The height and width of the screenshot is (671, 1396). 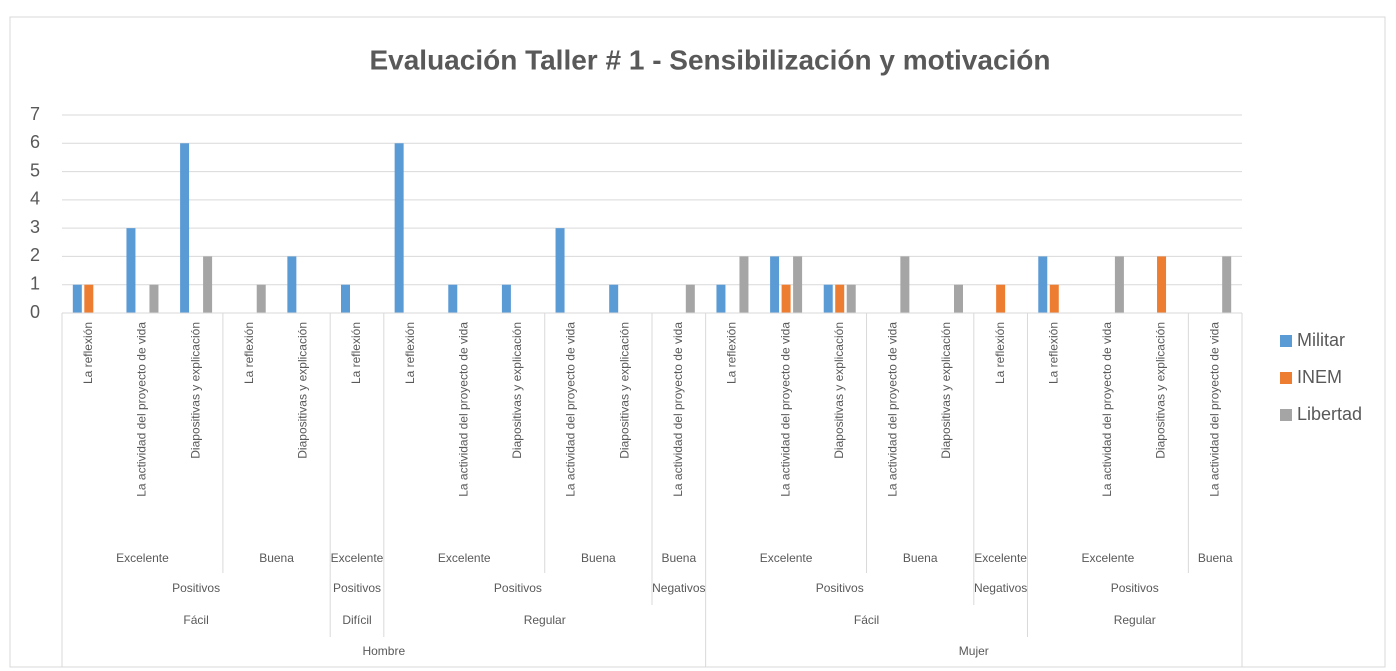 What do you see at coordinates (35, 283) in the screenshot?
I see `y-tick-label: 1` at bounding box center [35, 283].